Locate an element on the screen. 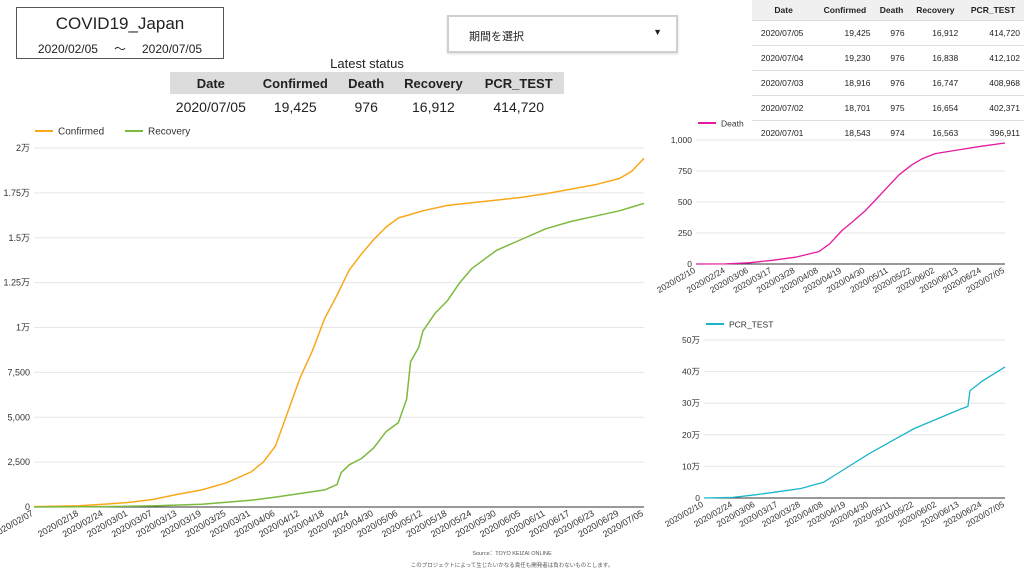 Image resolution: width=1024 pixels, height=576 pixels. cell-recovery: 16,654 is located at coordinates (935, 108).